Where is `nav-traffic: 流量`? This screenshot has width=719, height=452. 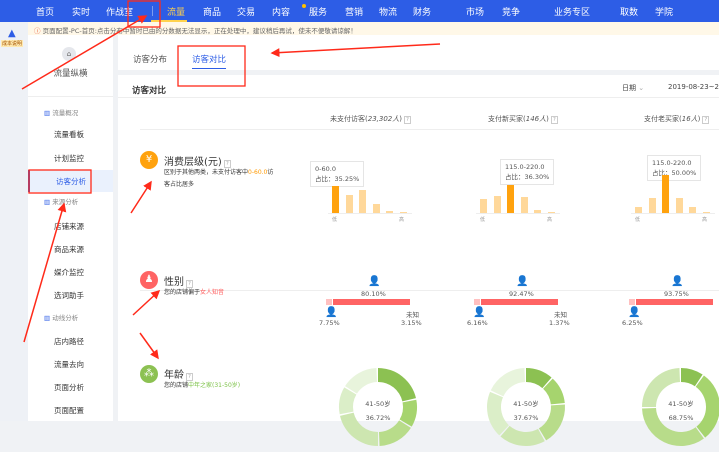 nav-traffic: 流量 is located at coordinates (176, 13).